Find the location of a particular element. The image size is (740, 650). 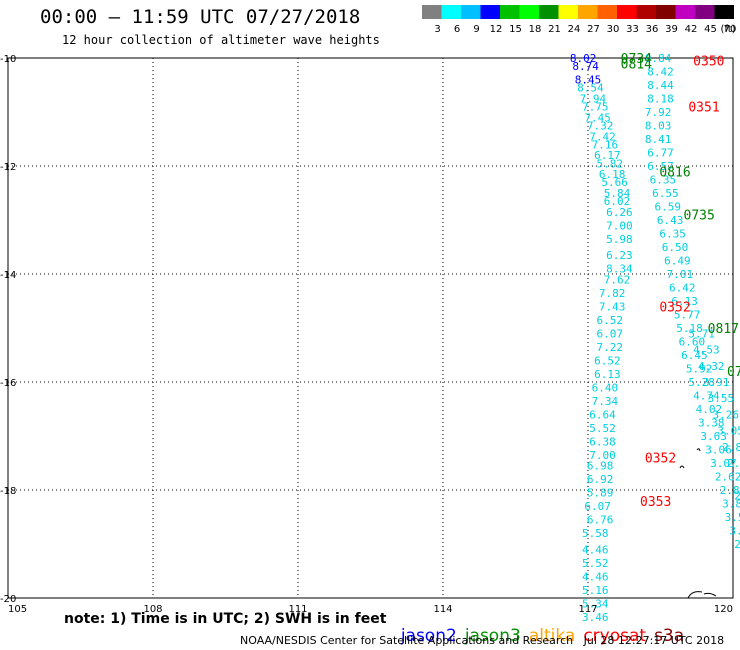

swh-value: 5.18 is located at coordinates (689, 328).